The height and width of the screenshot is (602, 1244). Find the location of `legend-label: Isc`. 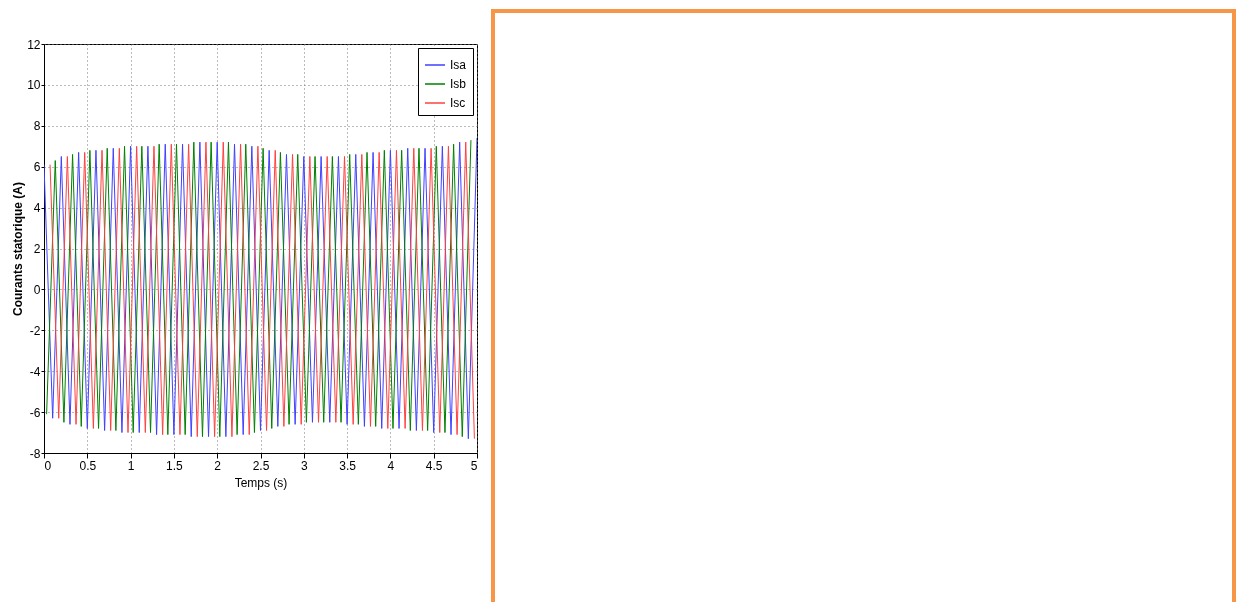

legend-label: Isc is located at coordinates (458, 103).